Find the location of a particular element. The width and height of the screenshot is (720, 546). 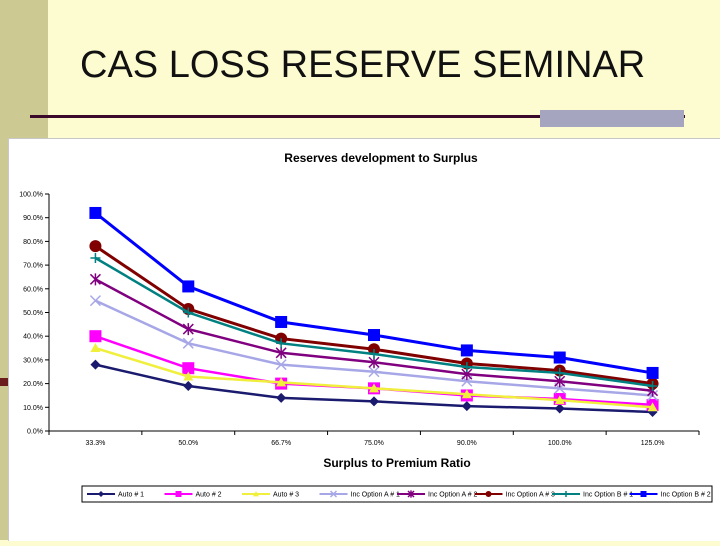

y-tick-label: 80.0% is located at coordinates (33, 242).